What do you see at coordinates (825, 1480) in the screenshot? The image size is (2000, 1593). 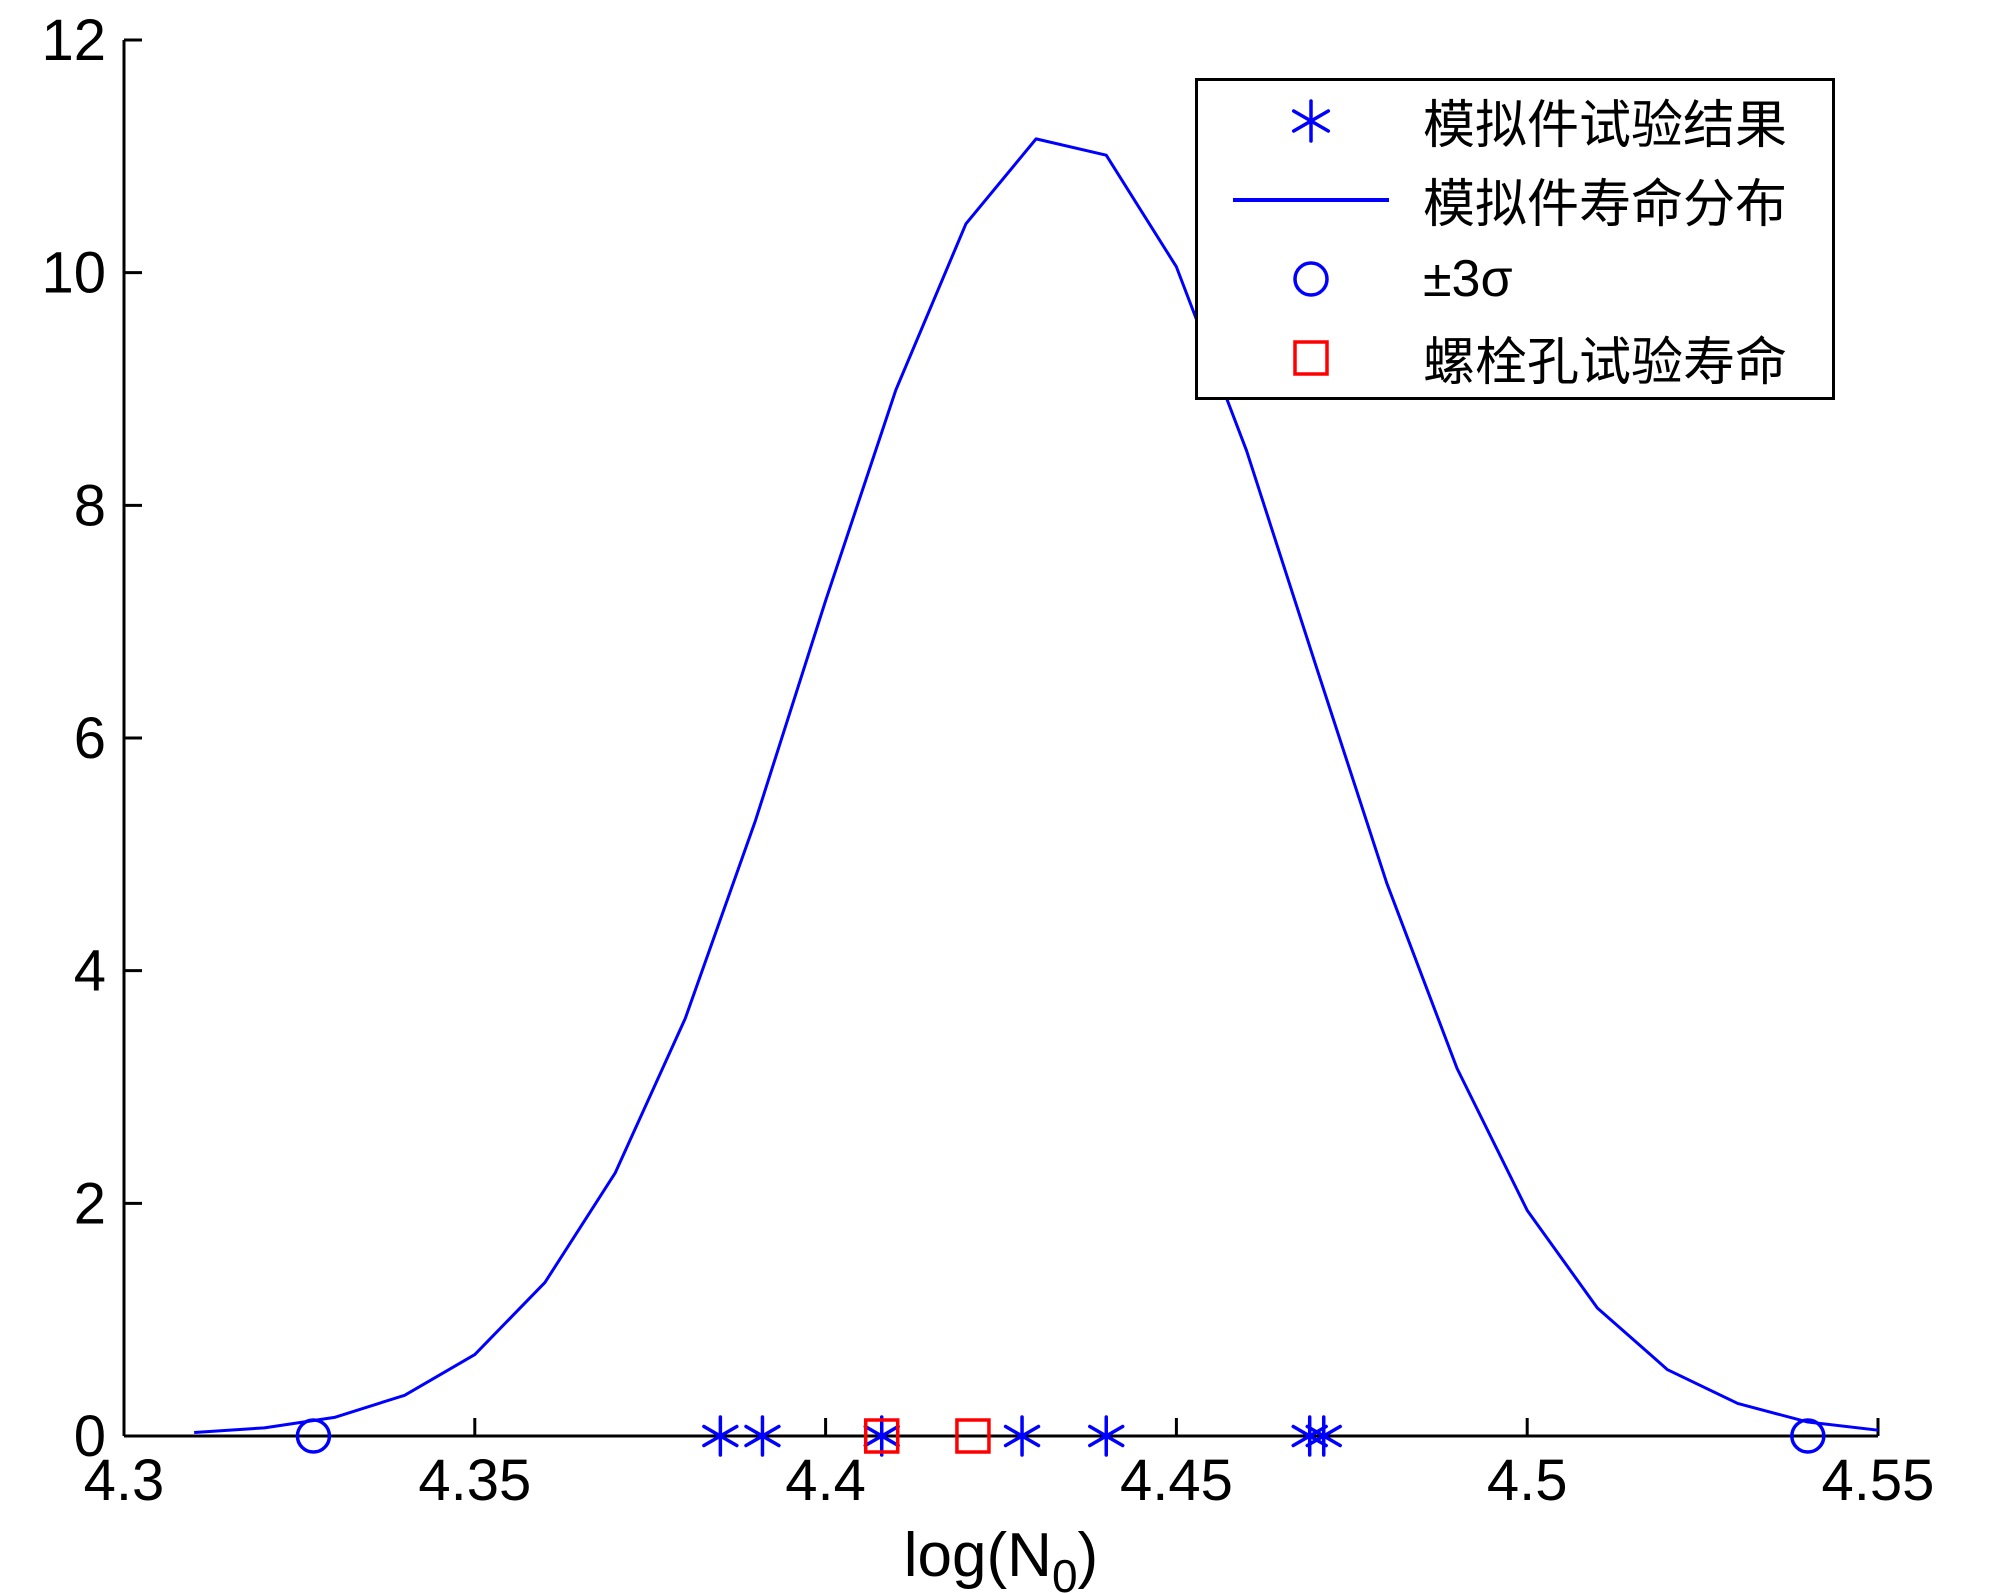 I see `x-tick-label: 4.4` at bounding box center [825, 1480].